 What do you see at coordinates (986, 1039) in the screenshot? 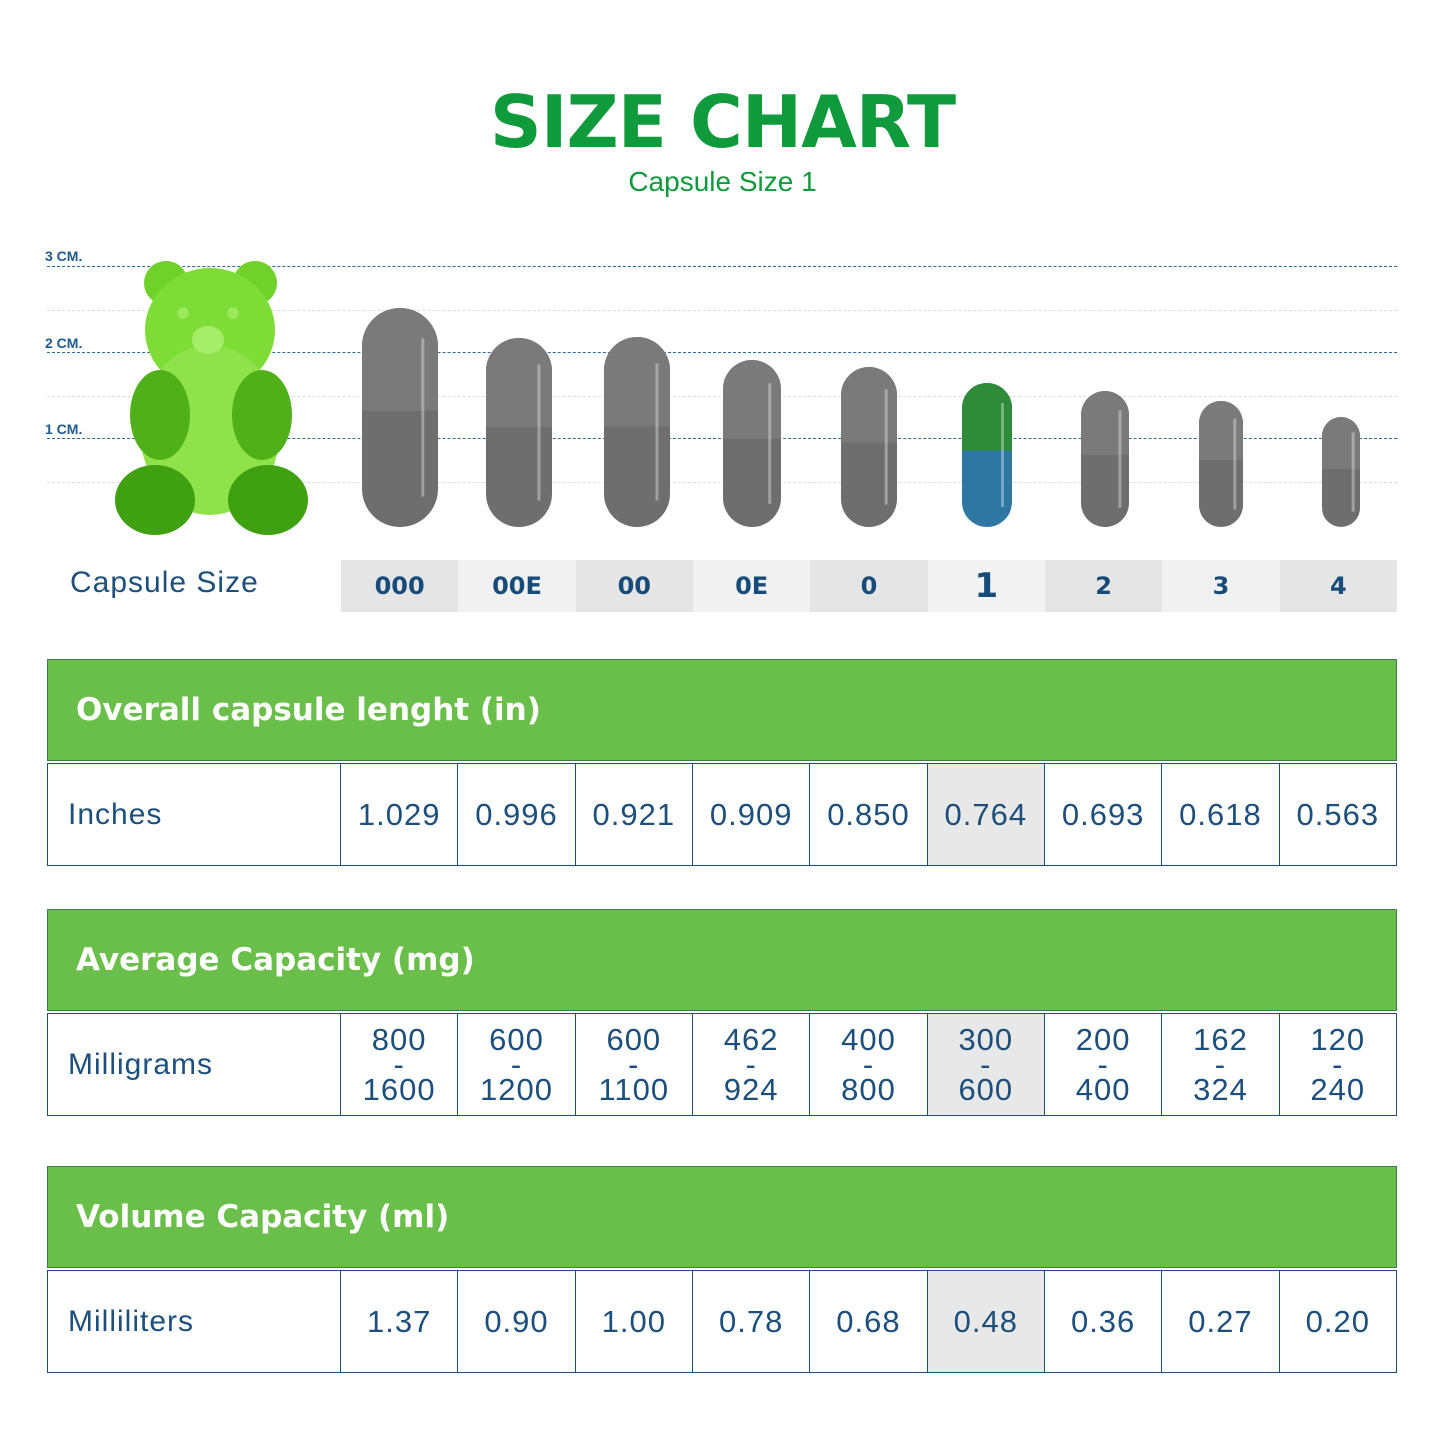
I see `min-value: 300` at bounding box center [986, 1039].